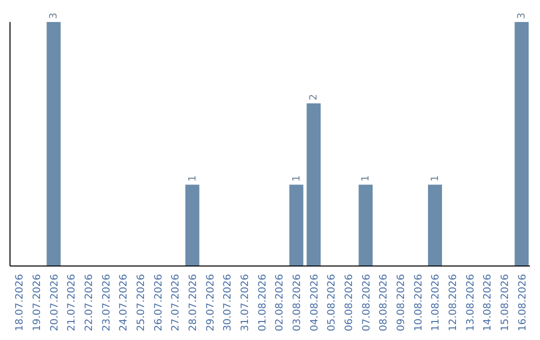 The image size is (540, 340). I want to click on x-tick-label: 13.08.2026, so click(470, 303).